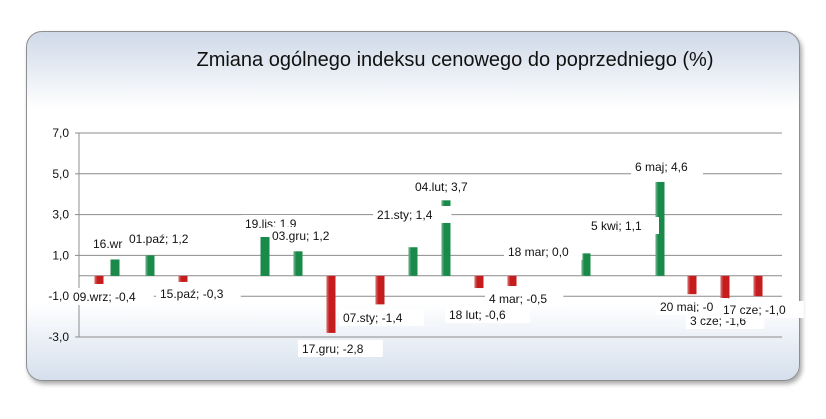 The width and height of the screenshot is (826, 419). I want to click on y-tick-label: 7,0, so click(60, 133).